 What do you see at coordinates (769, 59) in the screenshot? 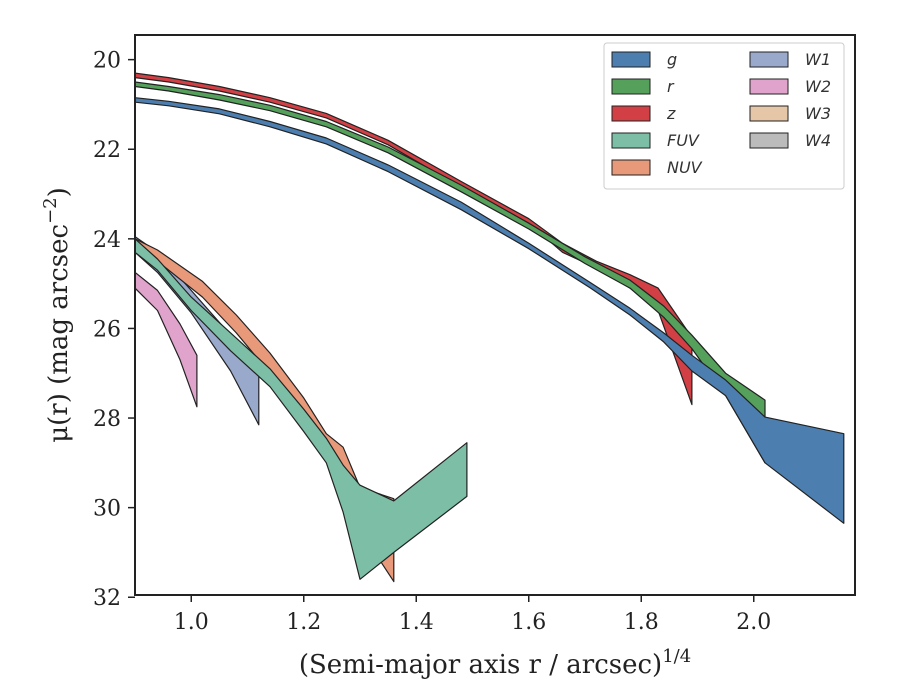
I see `legend-swatch-w1` at bounding box center [769, 59].